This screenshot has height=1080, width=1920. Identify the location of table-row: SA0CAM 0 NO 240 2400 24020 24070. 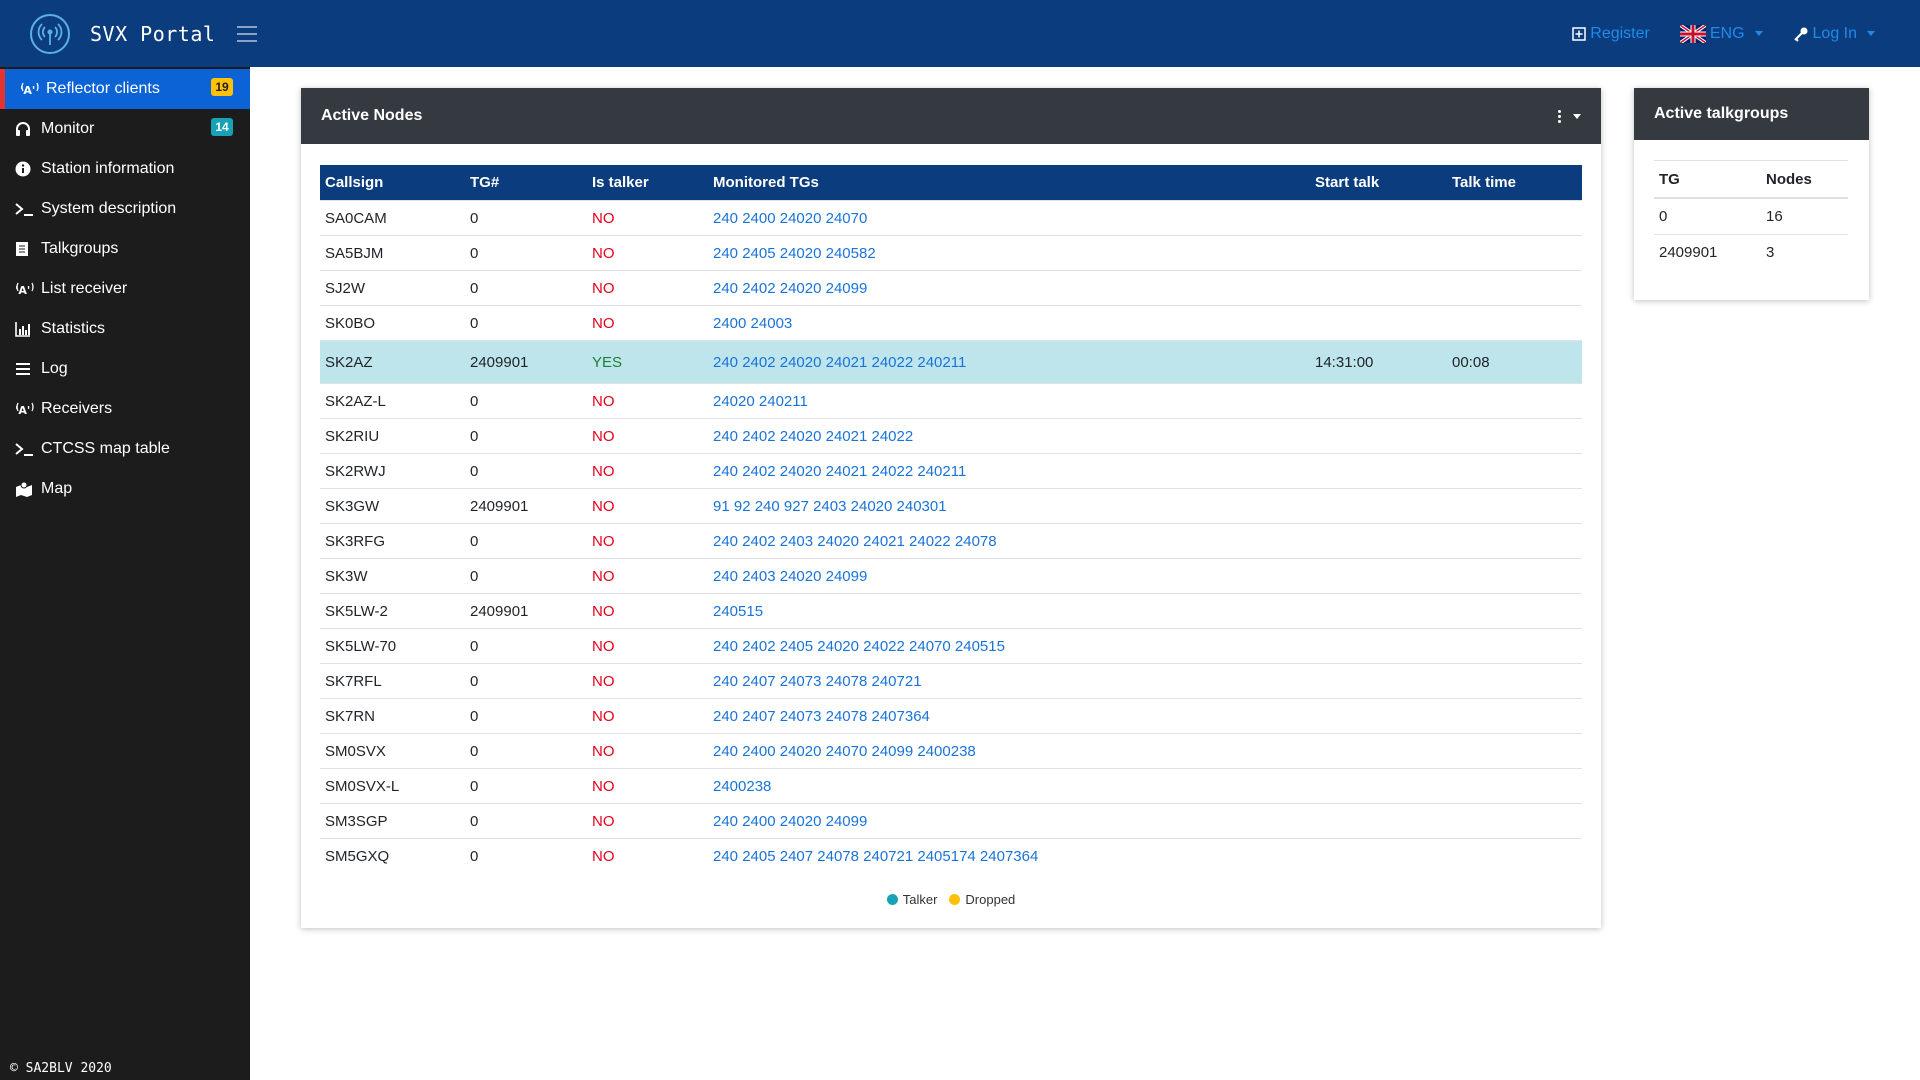
(951, 218).